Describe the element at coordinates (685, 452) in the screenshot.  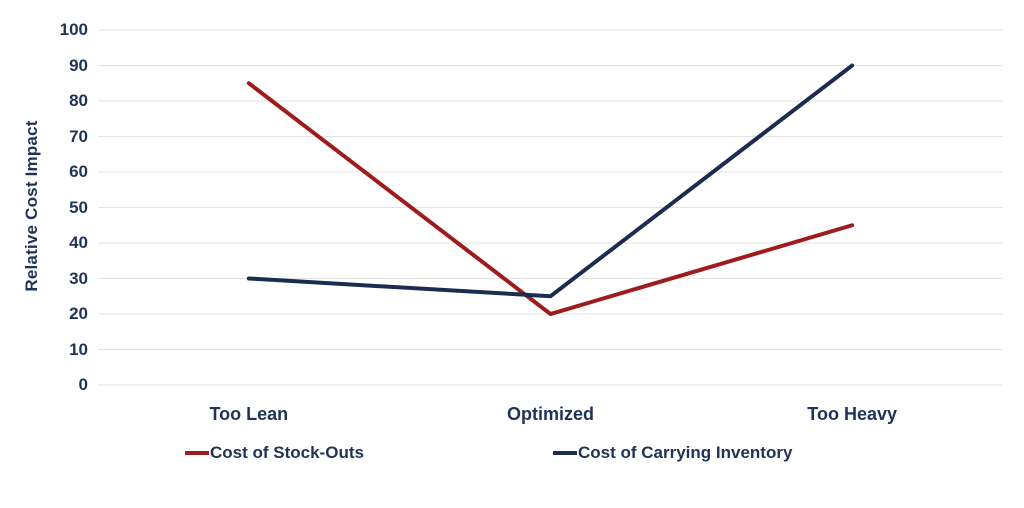
I see `legend-label: Cost of Carrying Inventory` at that location.